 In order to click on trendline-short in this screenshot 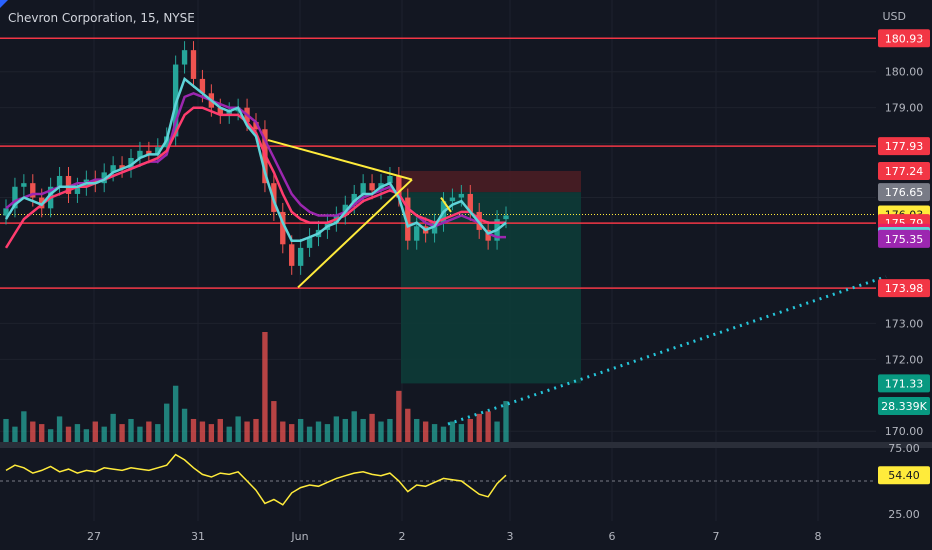, I will do `click(446, 204)`.